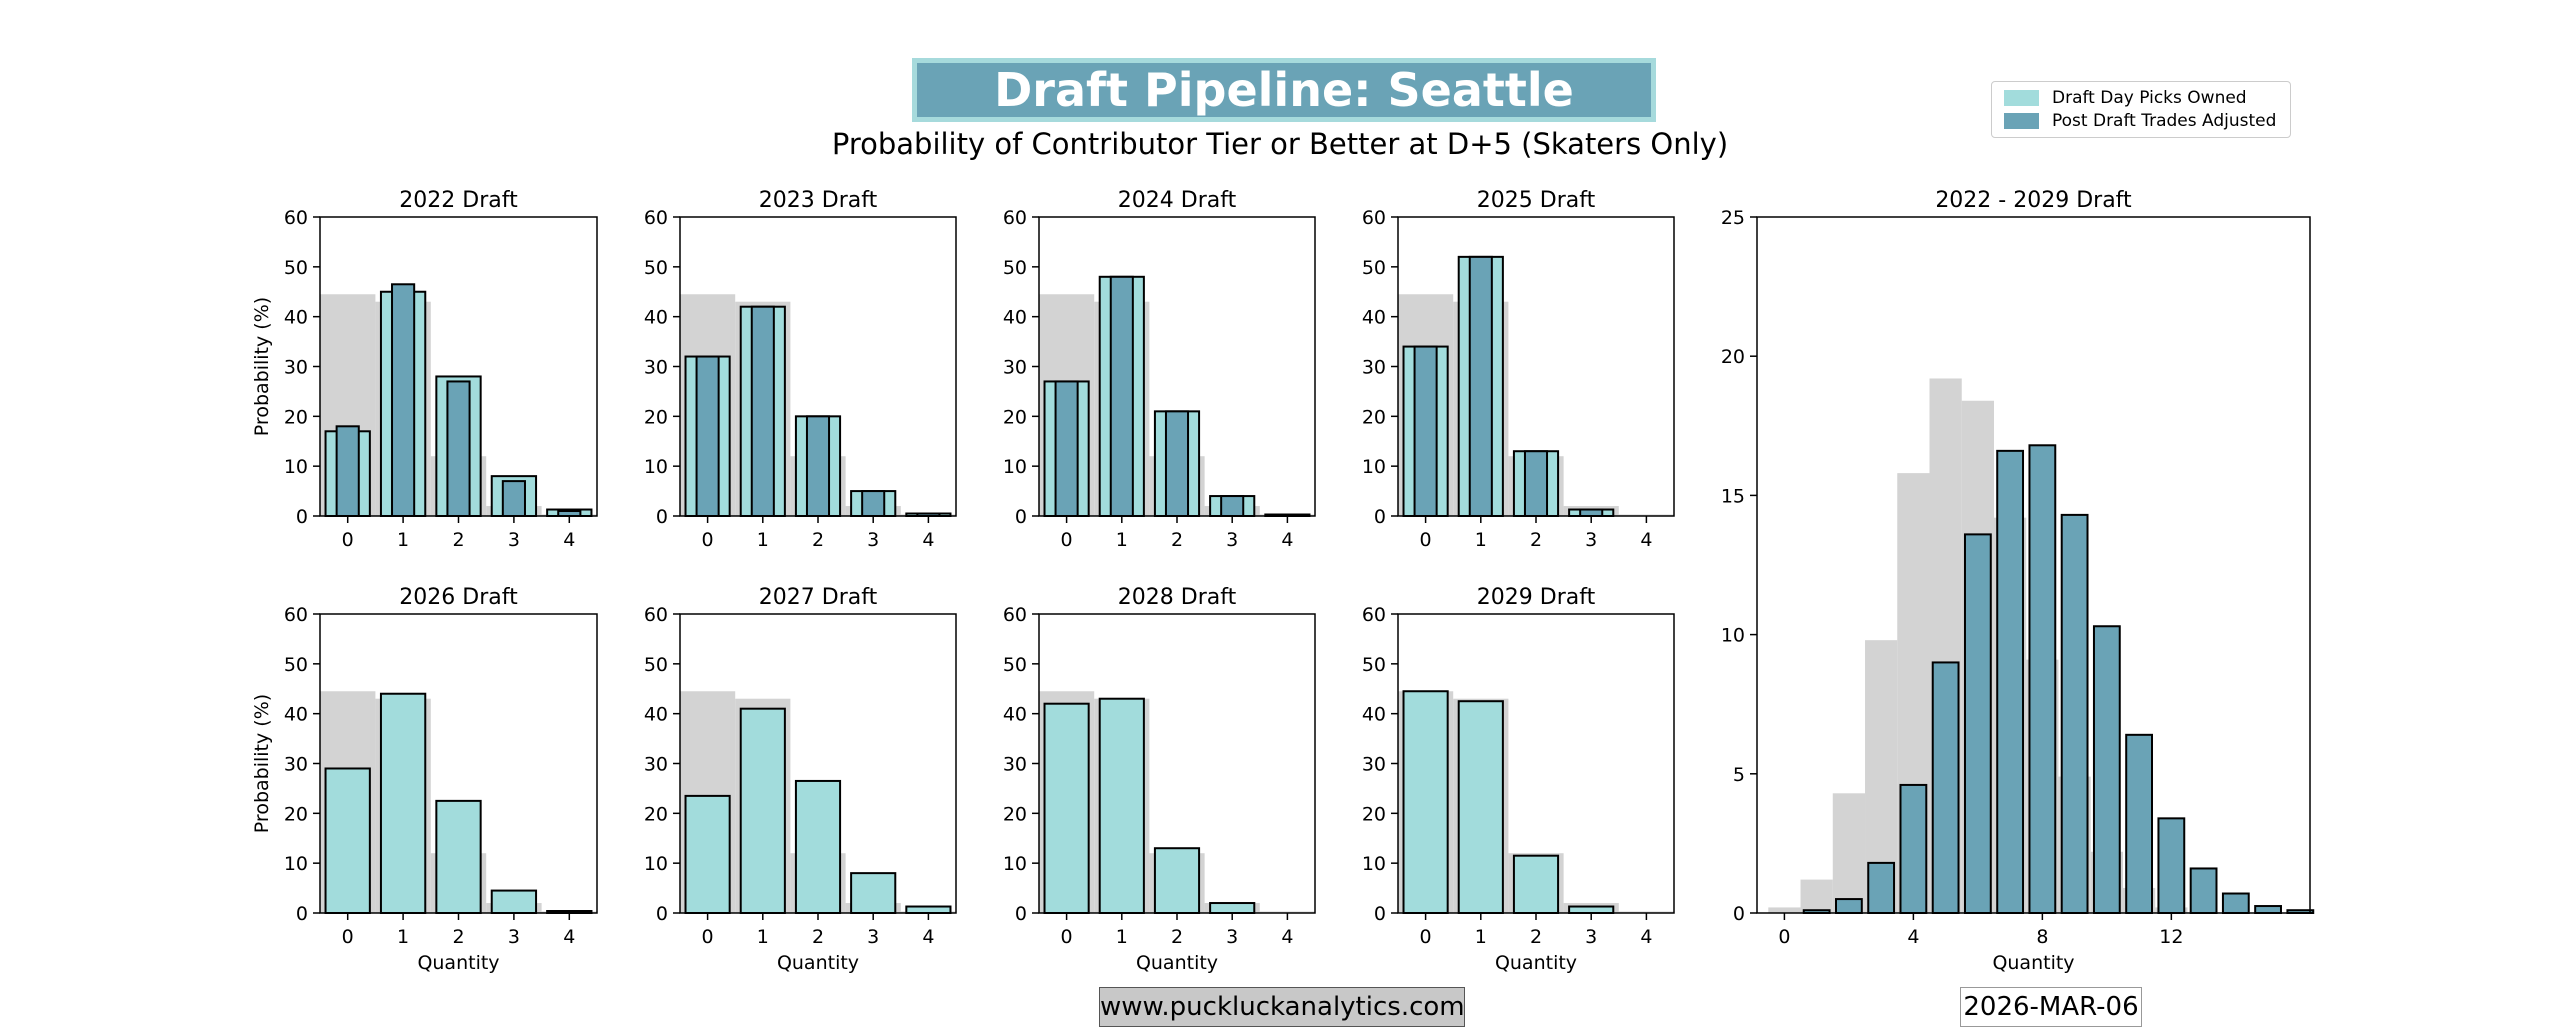 The width and height of the screenshot is (2560, 1027). I want to click on x-tick-label: 8, so click(2042, 937).